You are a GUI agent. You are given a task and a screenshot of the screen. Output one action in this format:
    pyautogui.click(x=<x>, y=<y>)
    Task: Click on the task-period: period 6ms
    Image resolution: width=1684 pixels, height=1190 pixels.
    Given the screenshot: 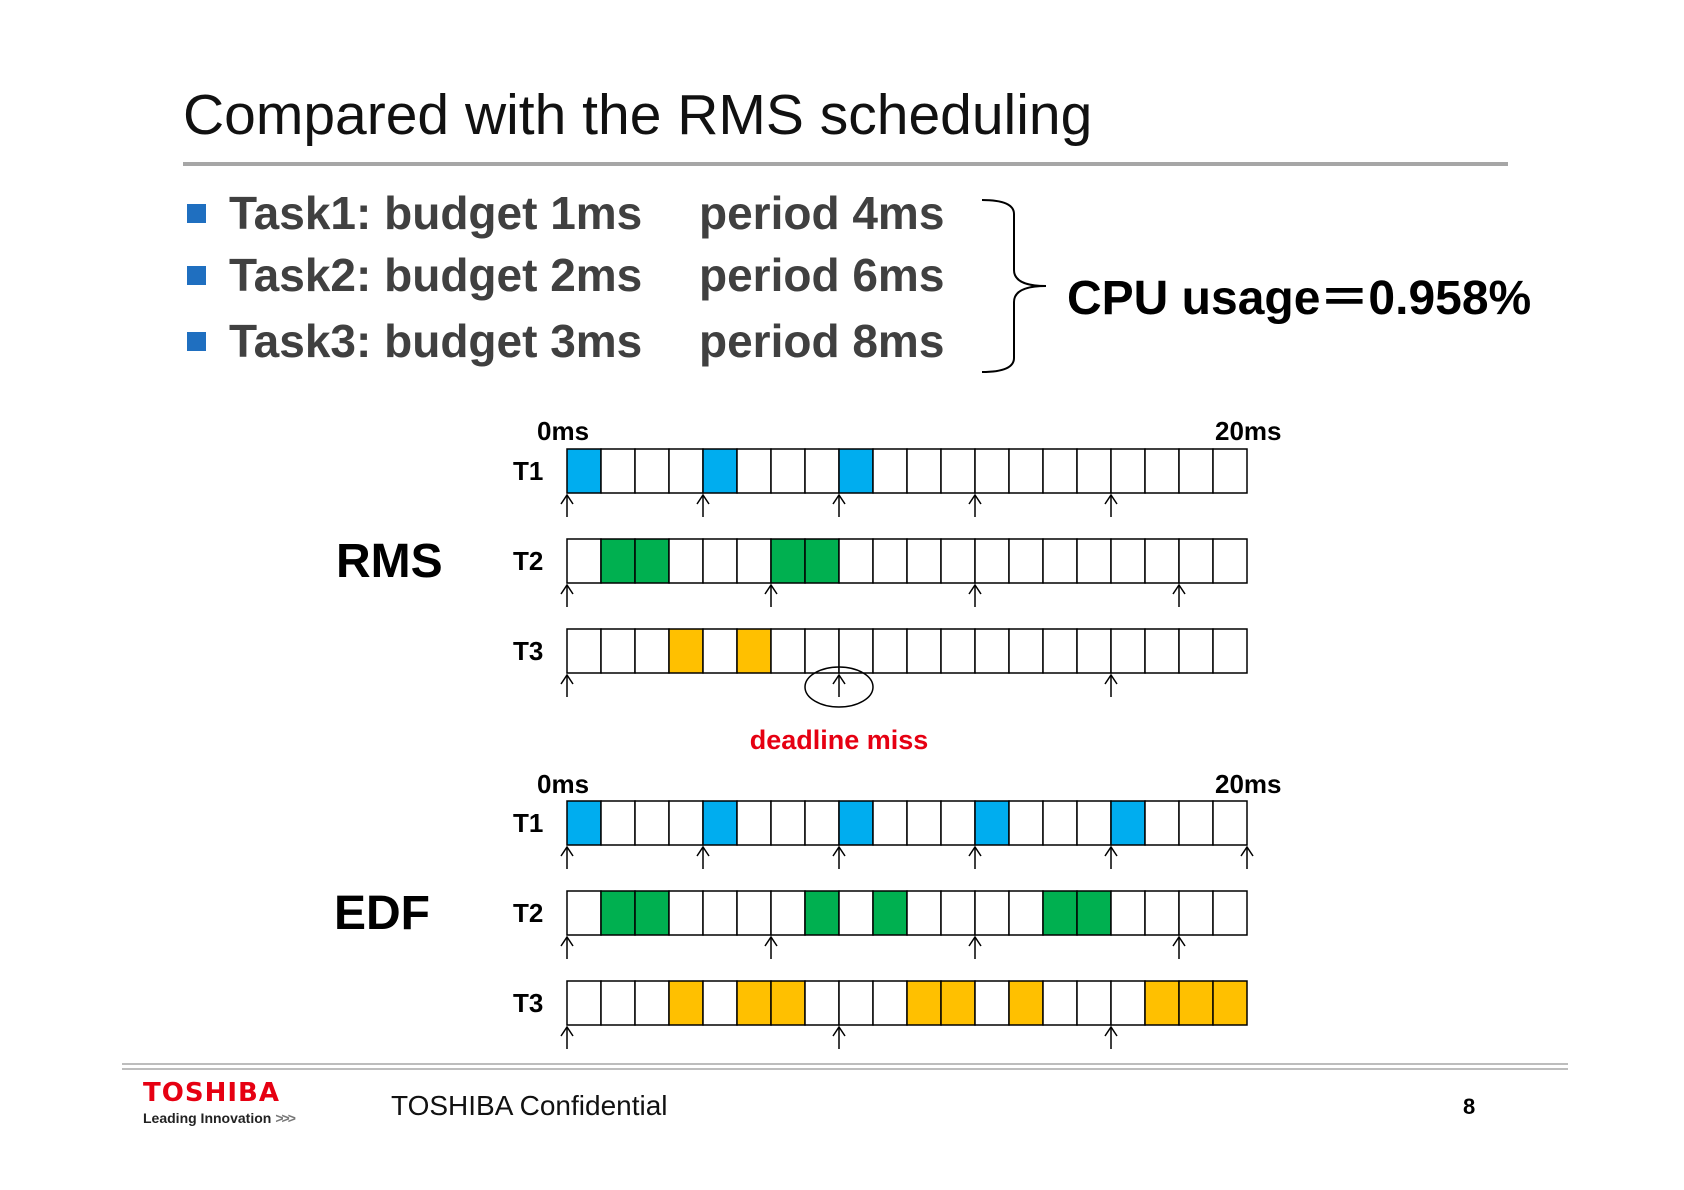 What is the action you would take?
    pyautogui.click(x=822, y=275)
    